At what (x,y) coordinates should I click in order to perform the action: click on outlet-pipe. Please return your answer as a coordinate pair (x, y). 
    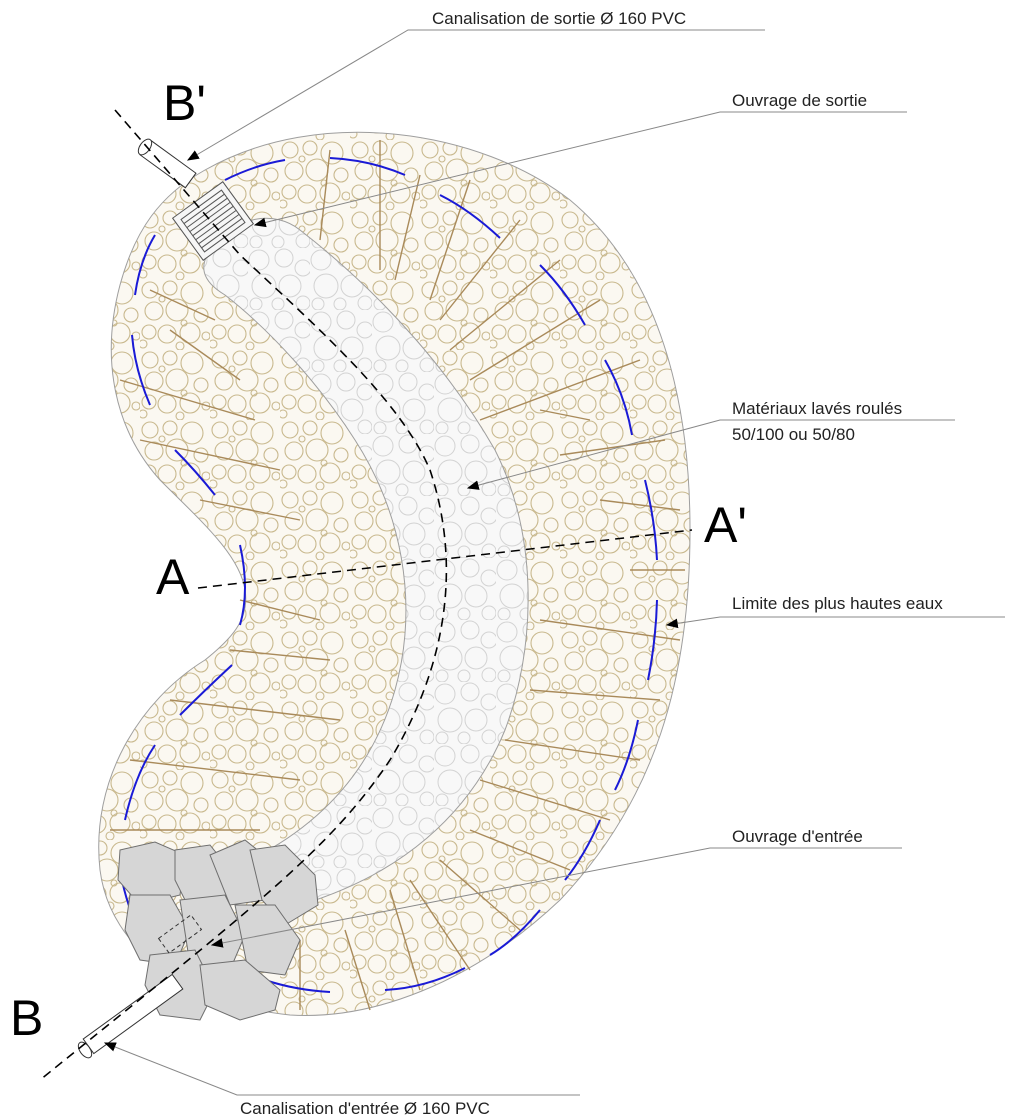
    Looking at the image, I should click on (167, 163).